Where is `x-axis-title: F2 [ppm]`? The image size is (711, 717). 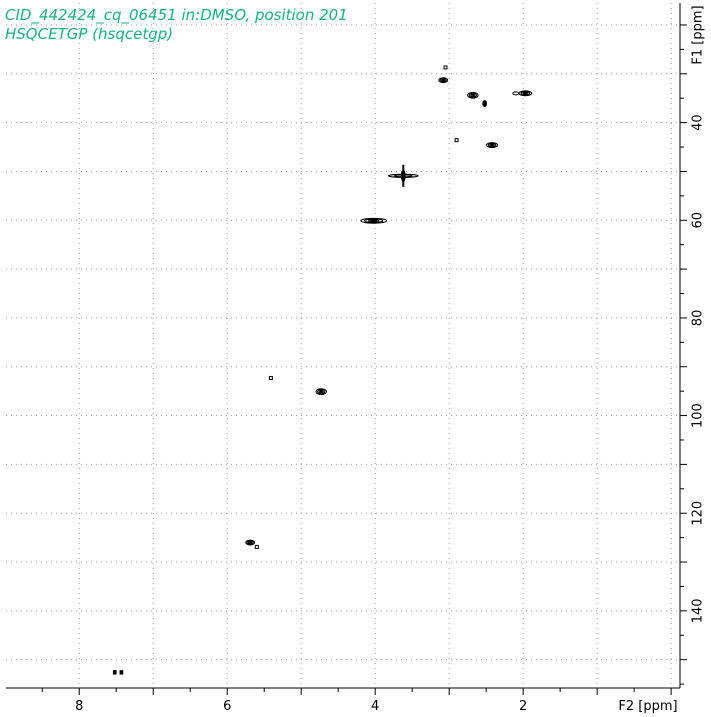 x-axis-title: F2 [ppm] is located at coordinates (647, 706).